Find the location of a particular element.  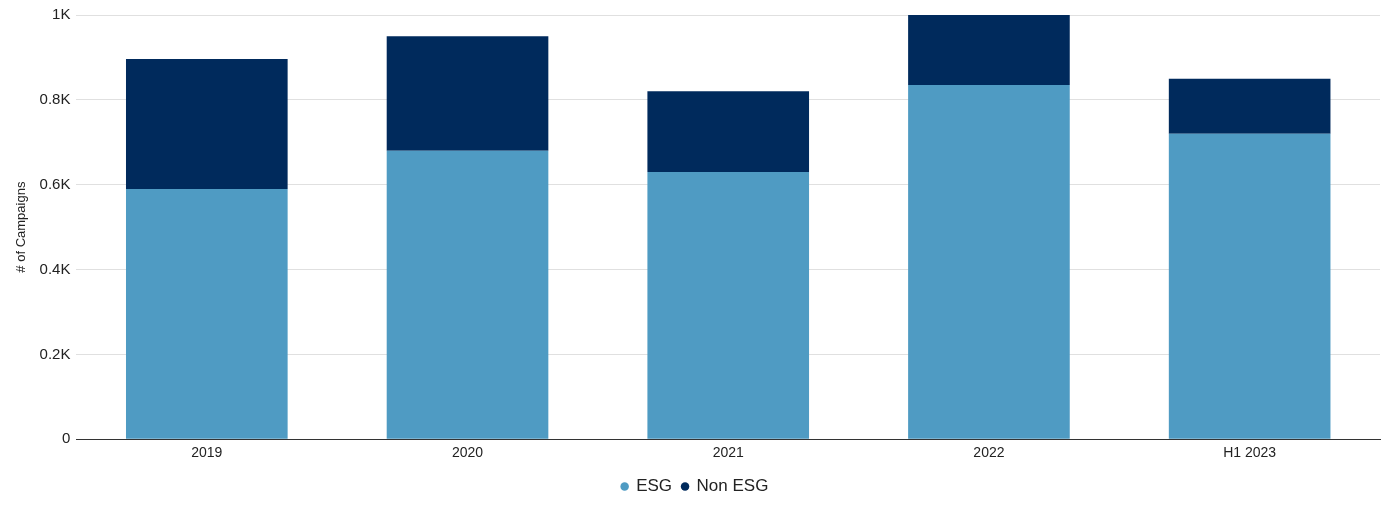

y-tick-label: 0.4K is located at coordinates (55, 268).